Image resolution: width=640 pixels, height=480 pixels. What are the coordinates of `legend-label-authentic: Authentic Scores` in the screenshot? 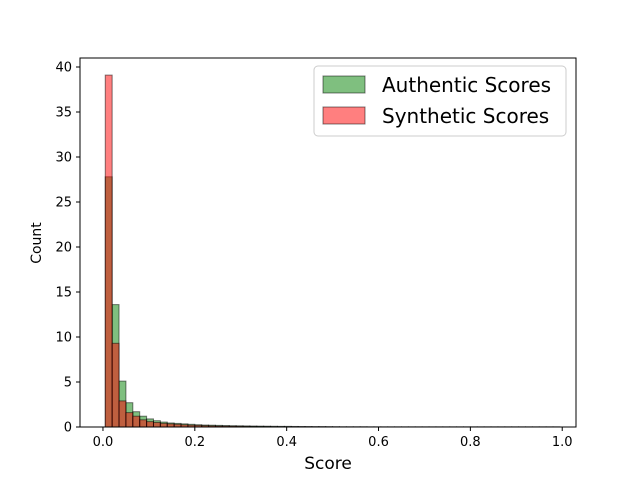 It's located at (466, 85).